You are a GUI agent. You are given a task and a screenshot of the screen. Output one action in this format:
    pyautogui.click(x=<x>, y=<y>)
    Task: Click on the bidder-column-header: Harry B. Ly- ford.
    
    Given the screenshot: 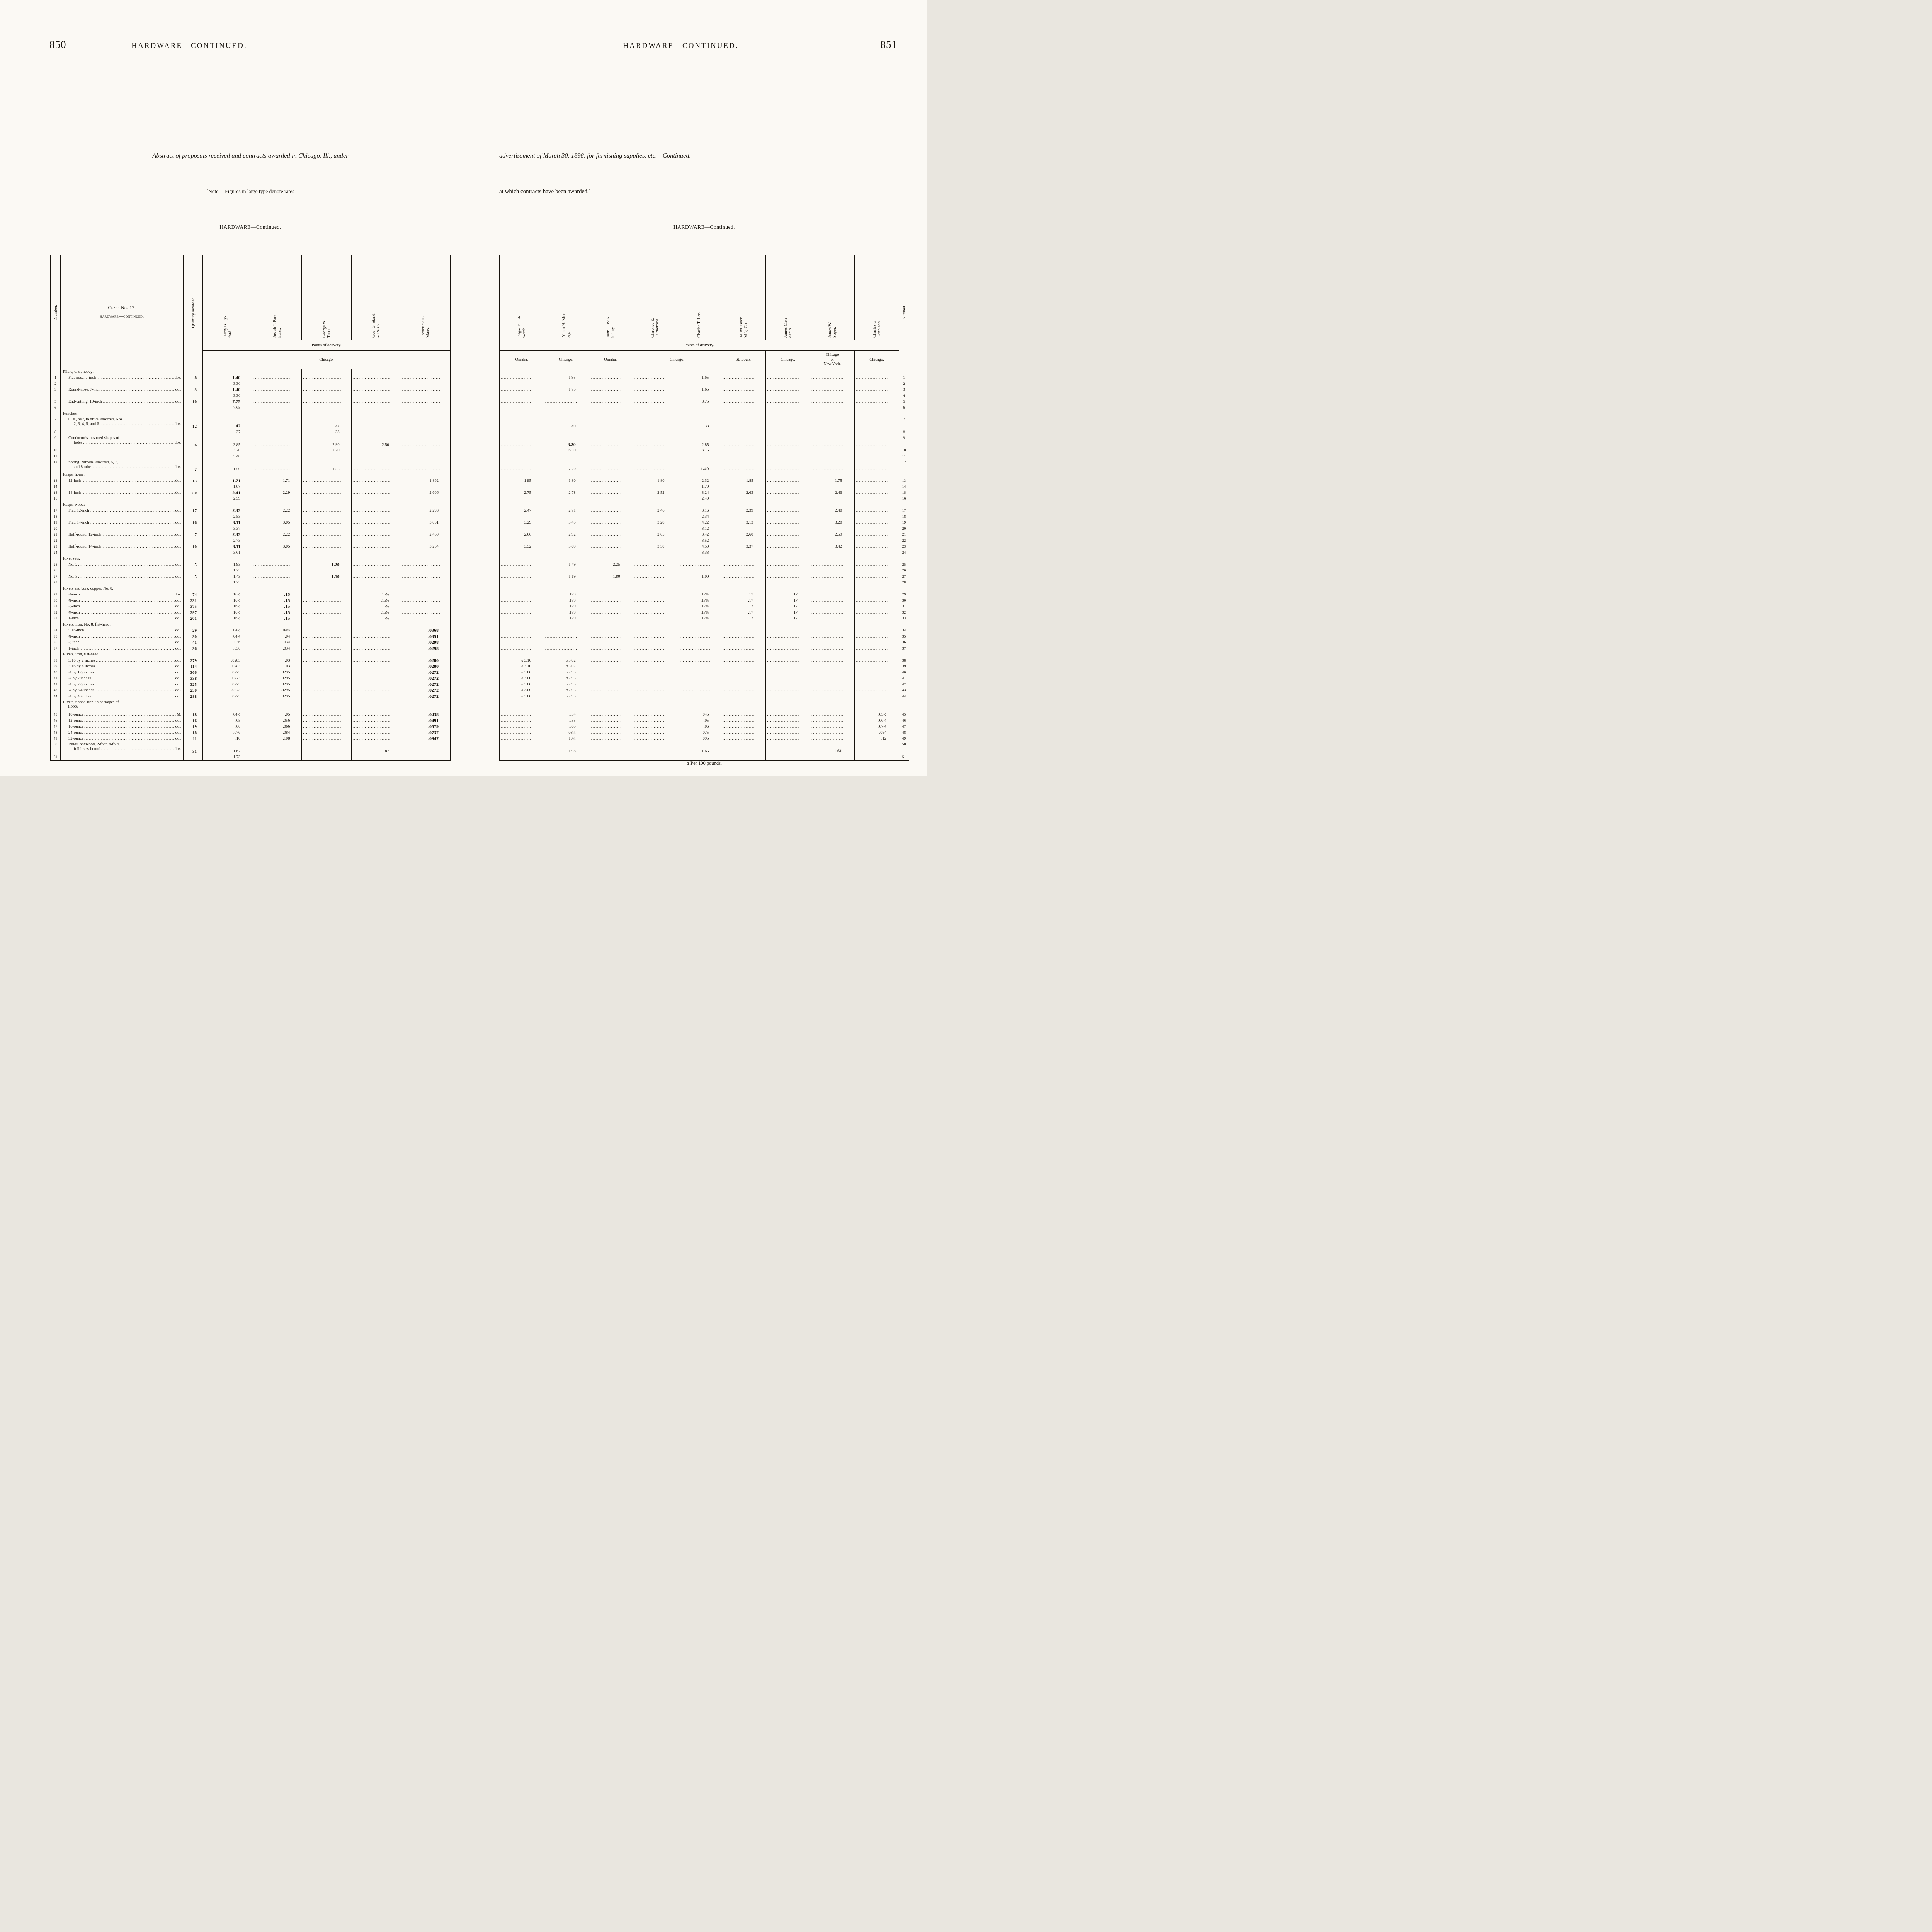 What is the action you would take?
    pyautogui.click(x=228, y=298)
    